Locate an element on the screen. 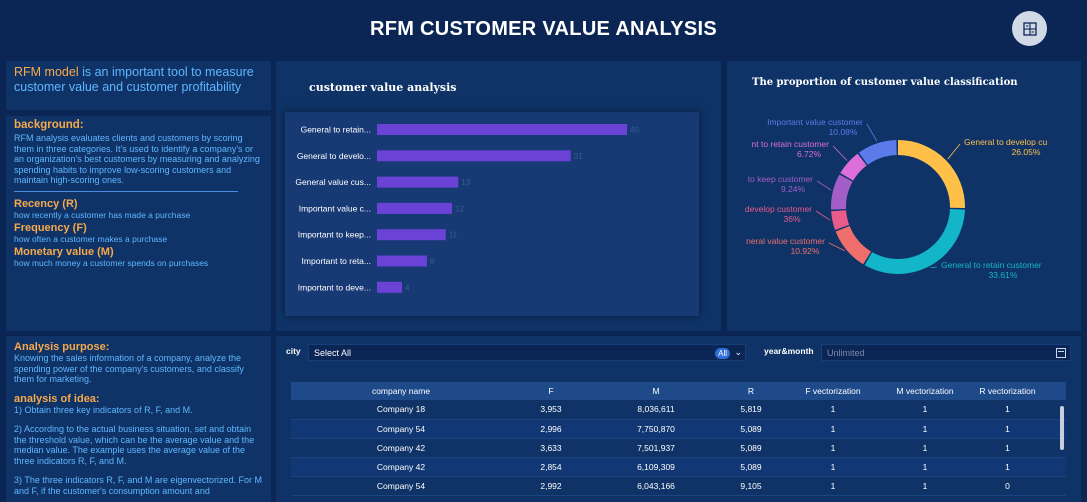 The image size is (1087, 502). table-row: Company 54 2,992 6,043,166 9,105 1 1 0 is located at coordinates (678, 486).